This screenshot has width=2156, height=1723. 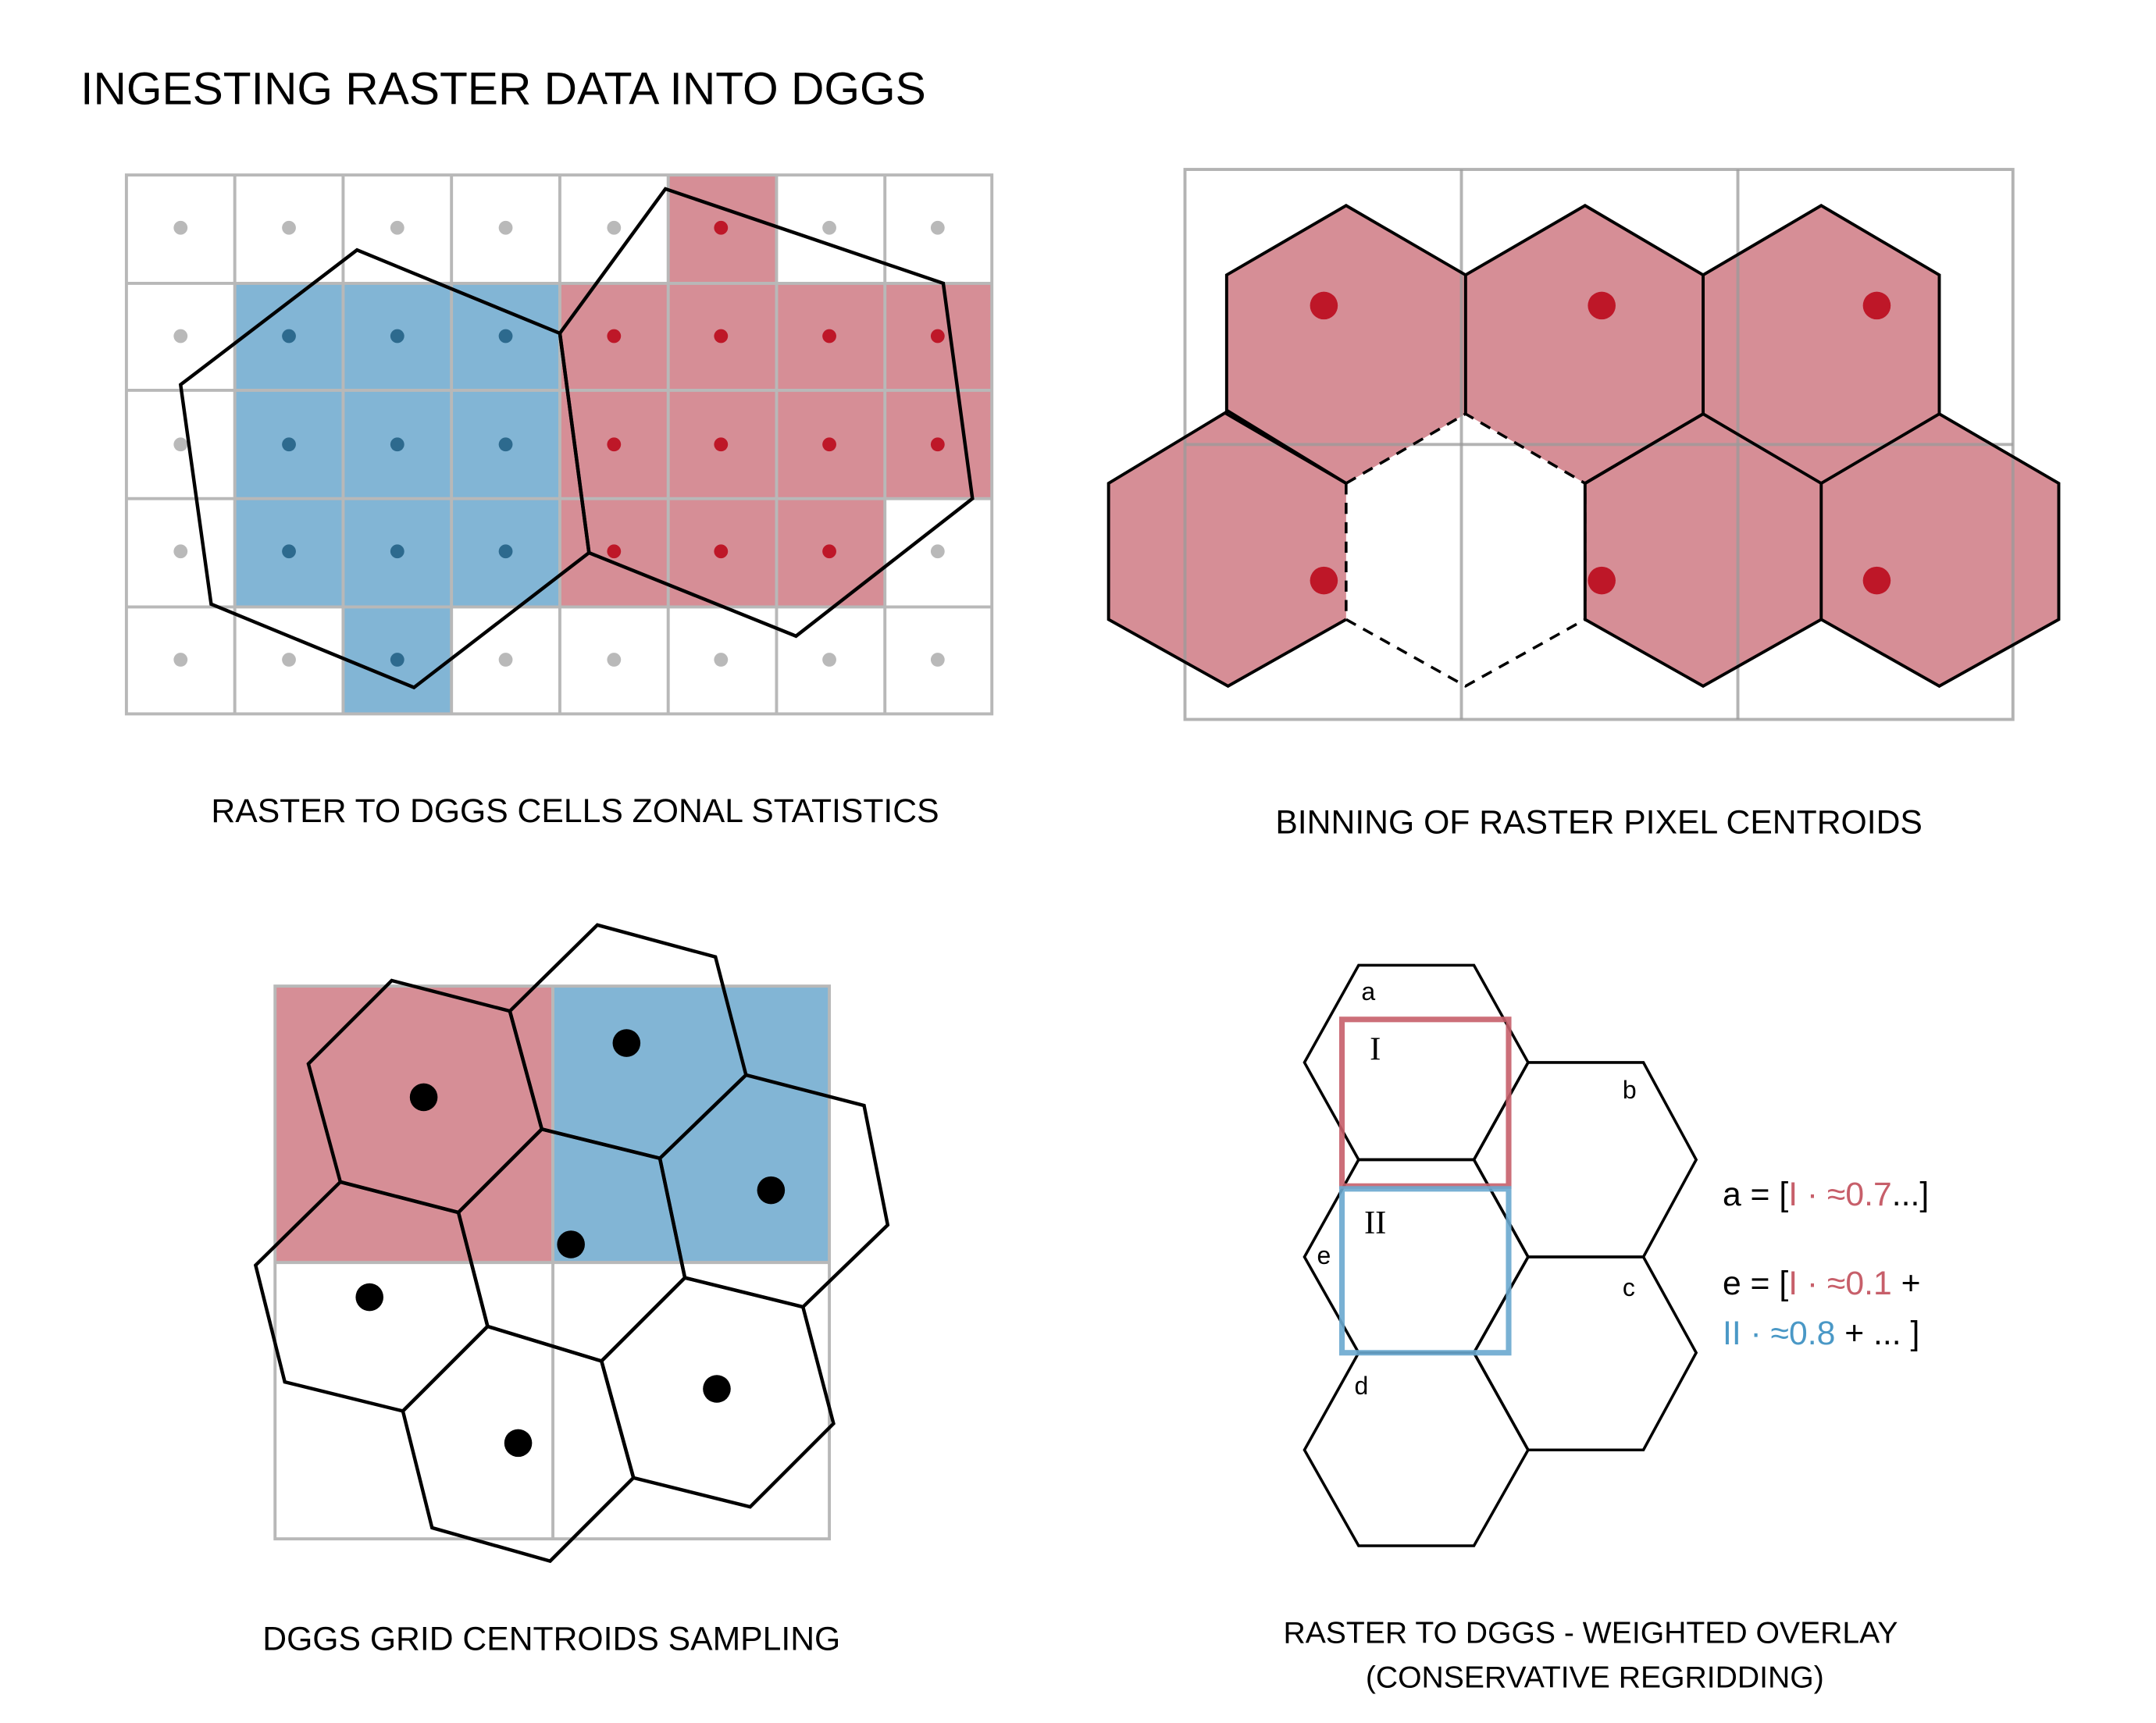 I want to click on formula-a: a = [I · ≈0.7...], so click(x=1826, y=1194).